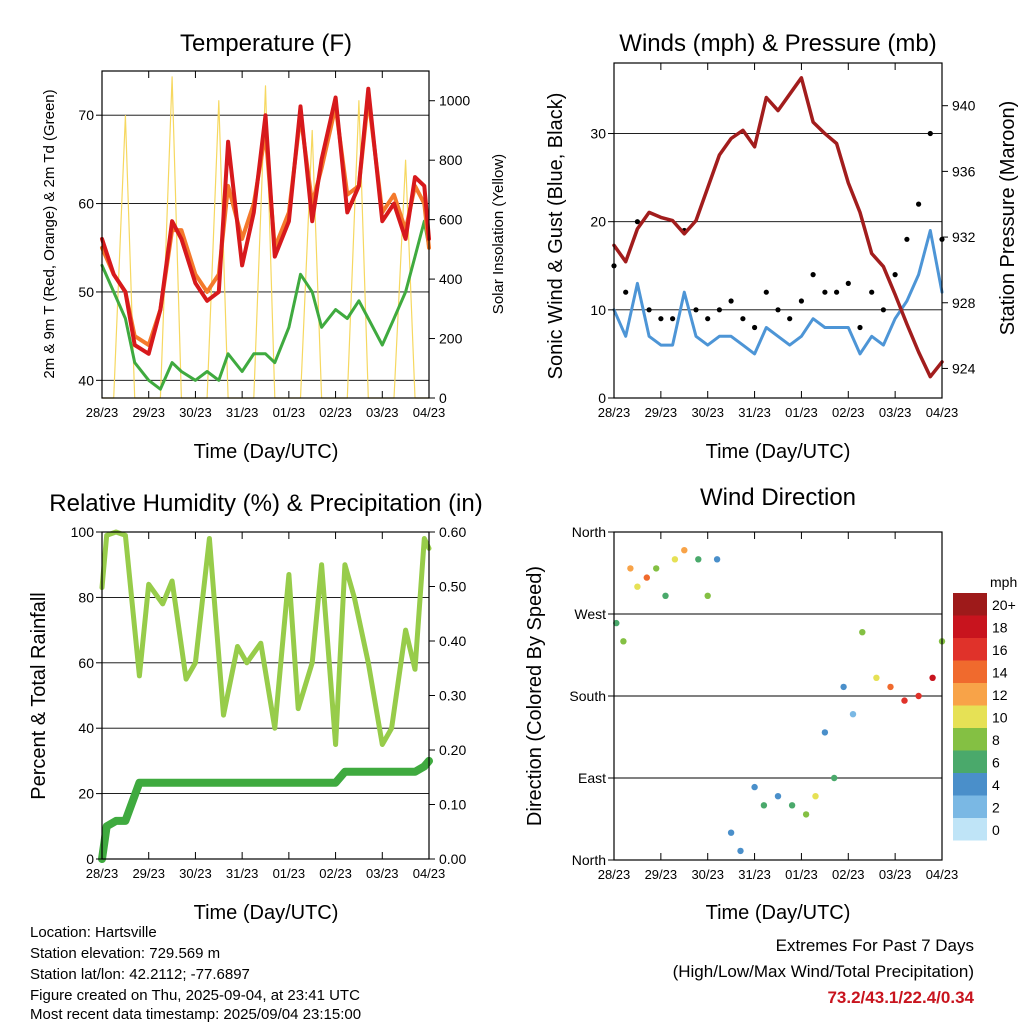 The width and height of the screenshot is (1024, 1024). Describe the element at coordinates (778, 292) in the screenshot. I see `wind-line` at that location.